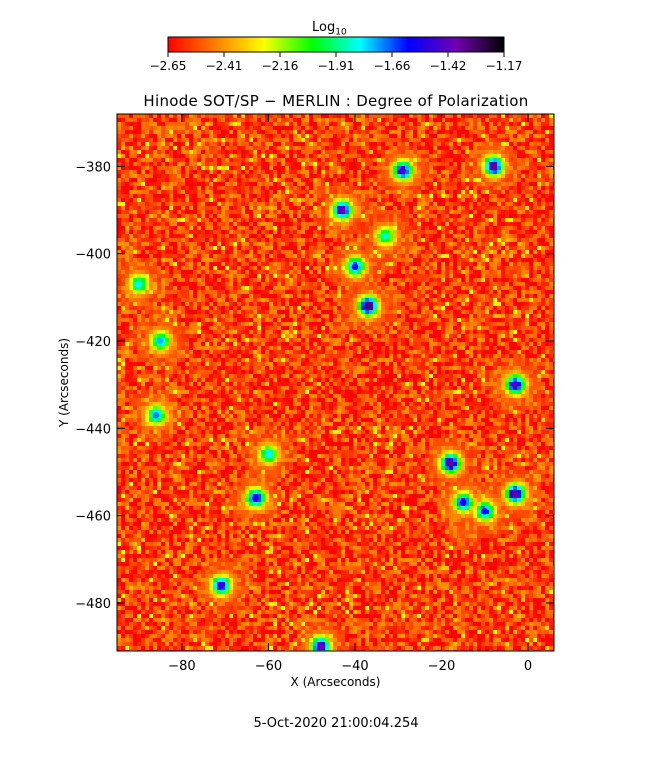 The height and width of the screenshot is (768, 672). I want to click on x-tick-label: −60, so click(268, 666).